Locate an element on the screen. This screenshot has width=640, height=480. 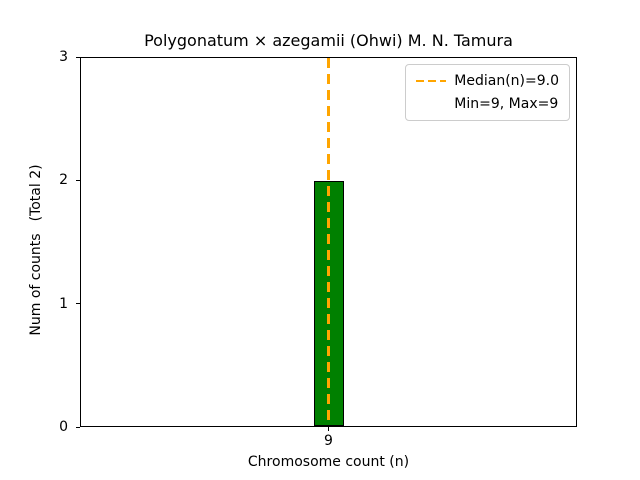
y-tick-label: 0 is located at coordinates (63, 427).